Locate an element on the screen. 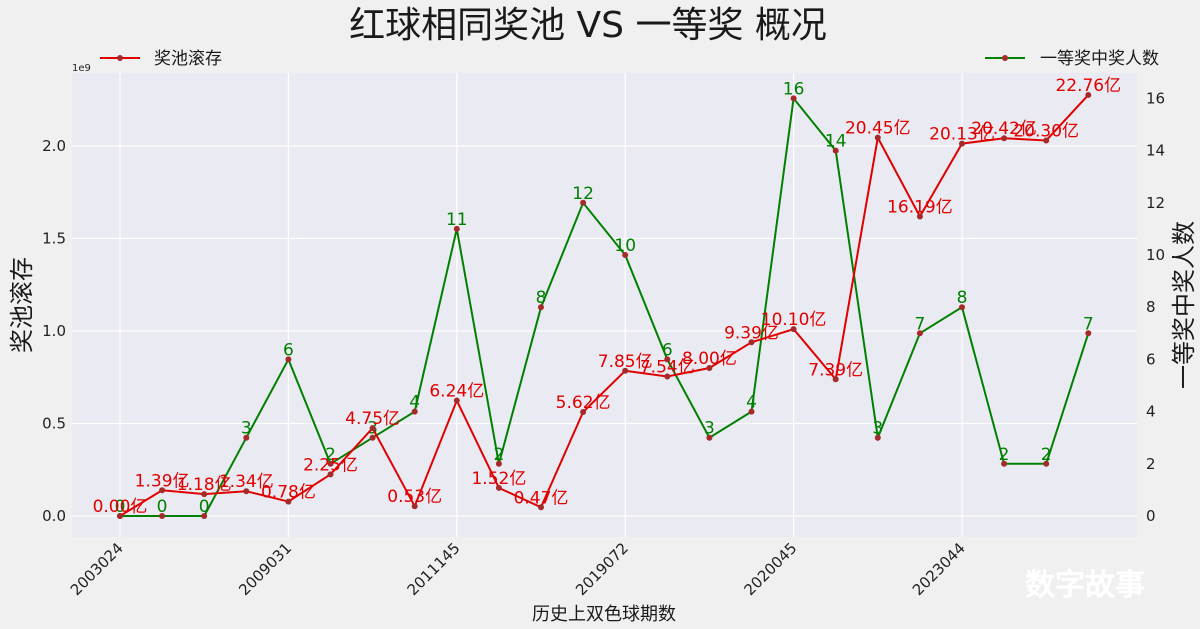  data-label: 7.39亿 is located at coordinates (835, 370).